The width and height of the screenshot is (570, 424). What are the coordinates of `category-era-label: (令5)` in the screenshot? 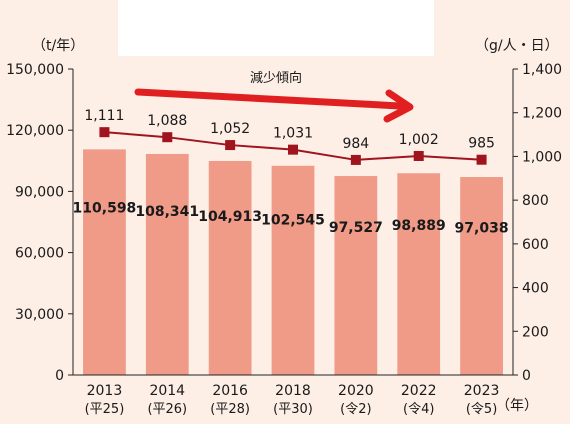 It's located at (481, 409).